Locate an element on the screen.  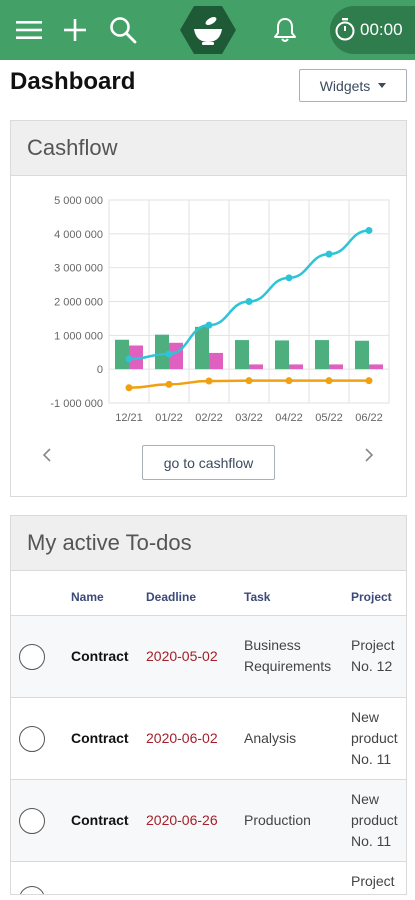
chevron-left-icon is located at coordinates (47, 455).